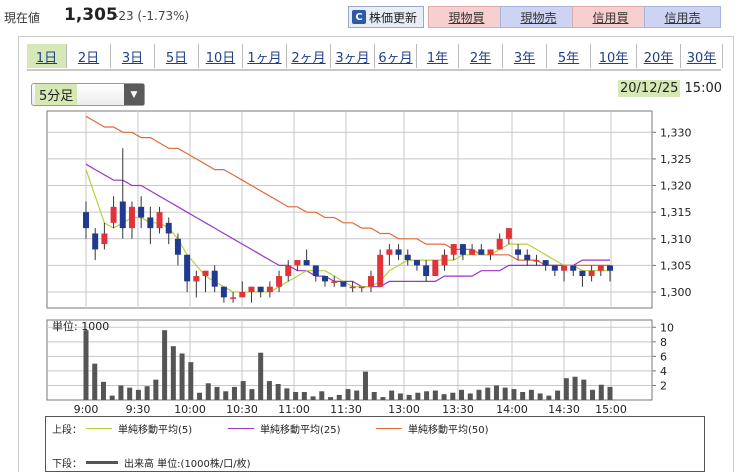 The height and width of the screenshot is (475, 741). I want to click on current-price-value: 1,305, so click(91, 15).